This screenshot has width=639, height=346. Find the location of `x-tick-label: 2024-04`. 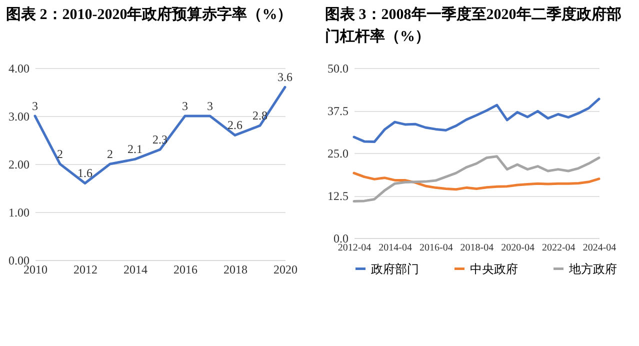

x-tick-label: 2024-04 is located at coordinates (599, 248).